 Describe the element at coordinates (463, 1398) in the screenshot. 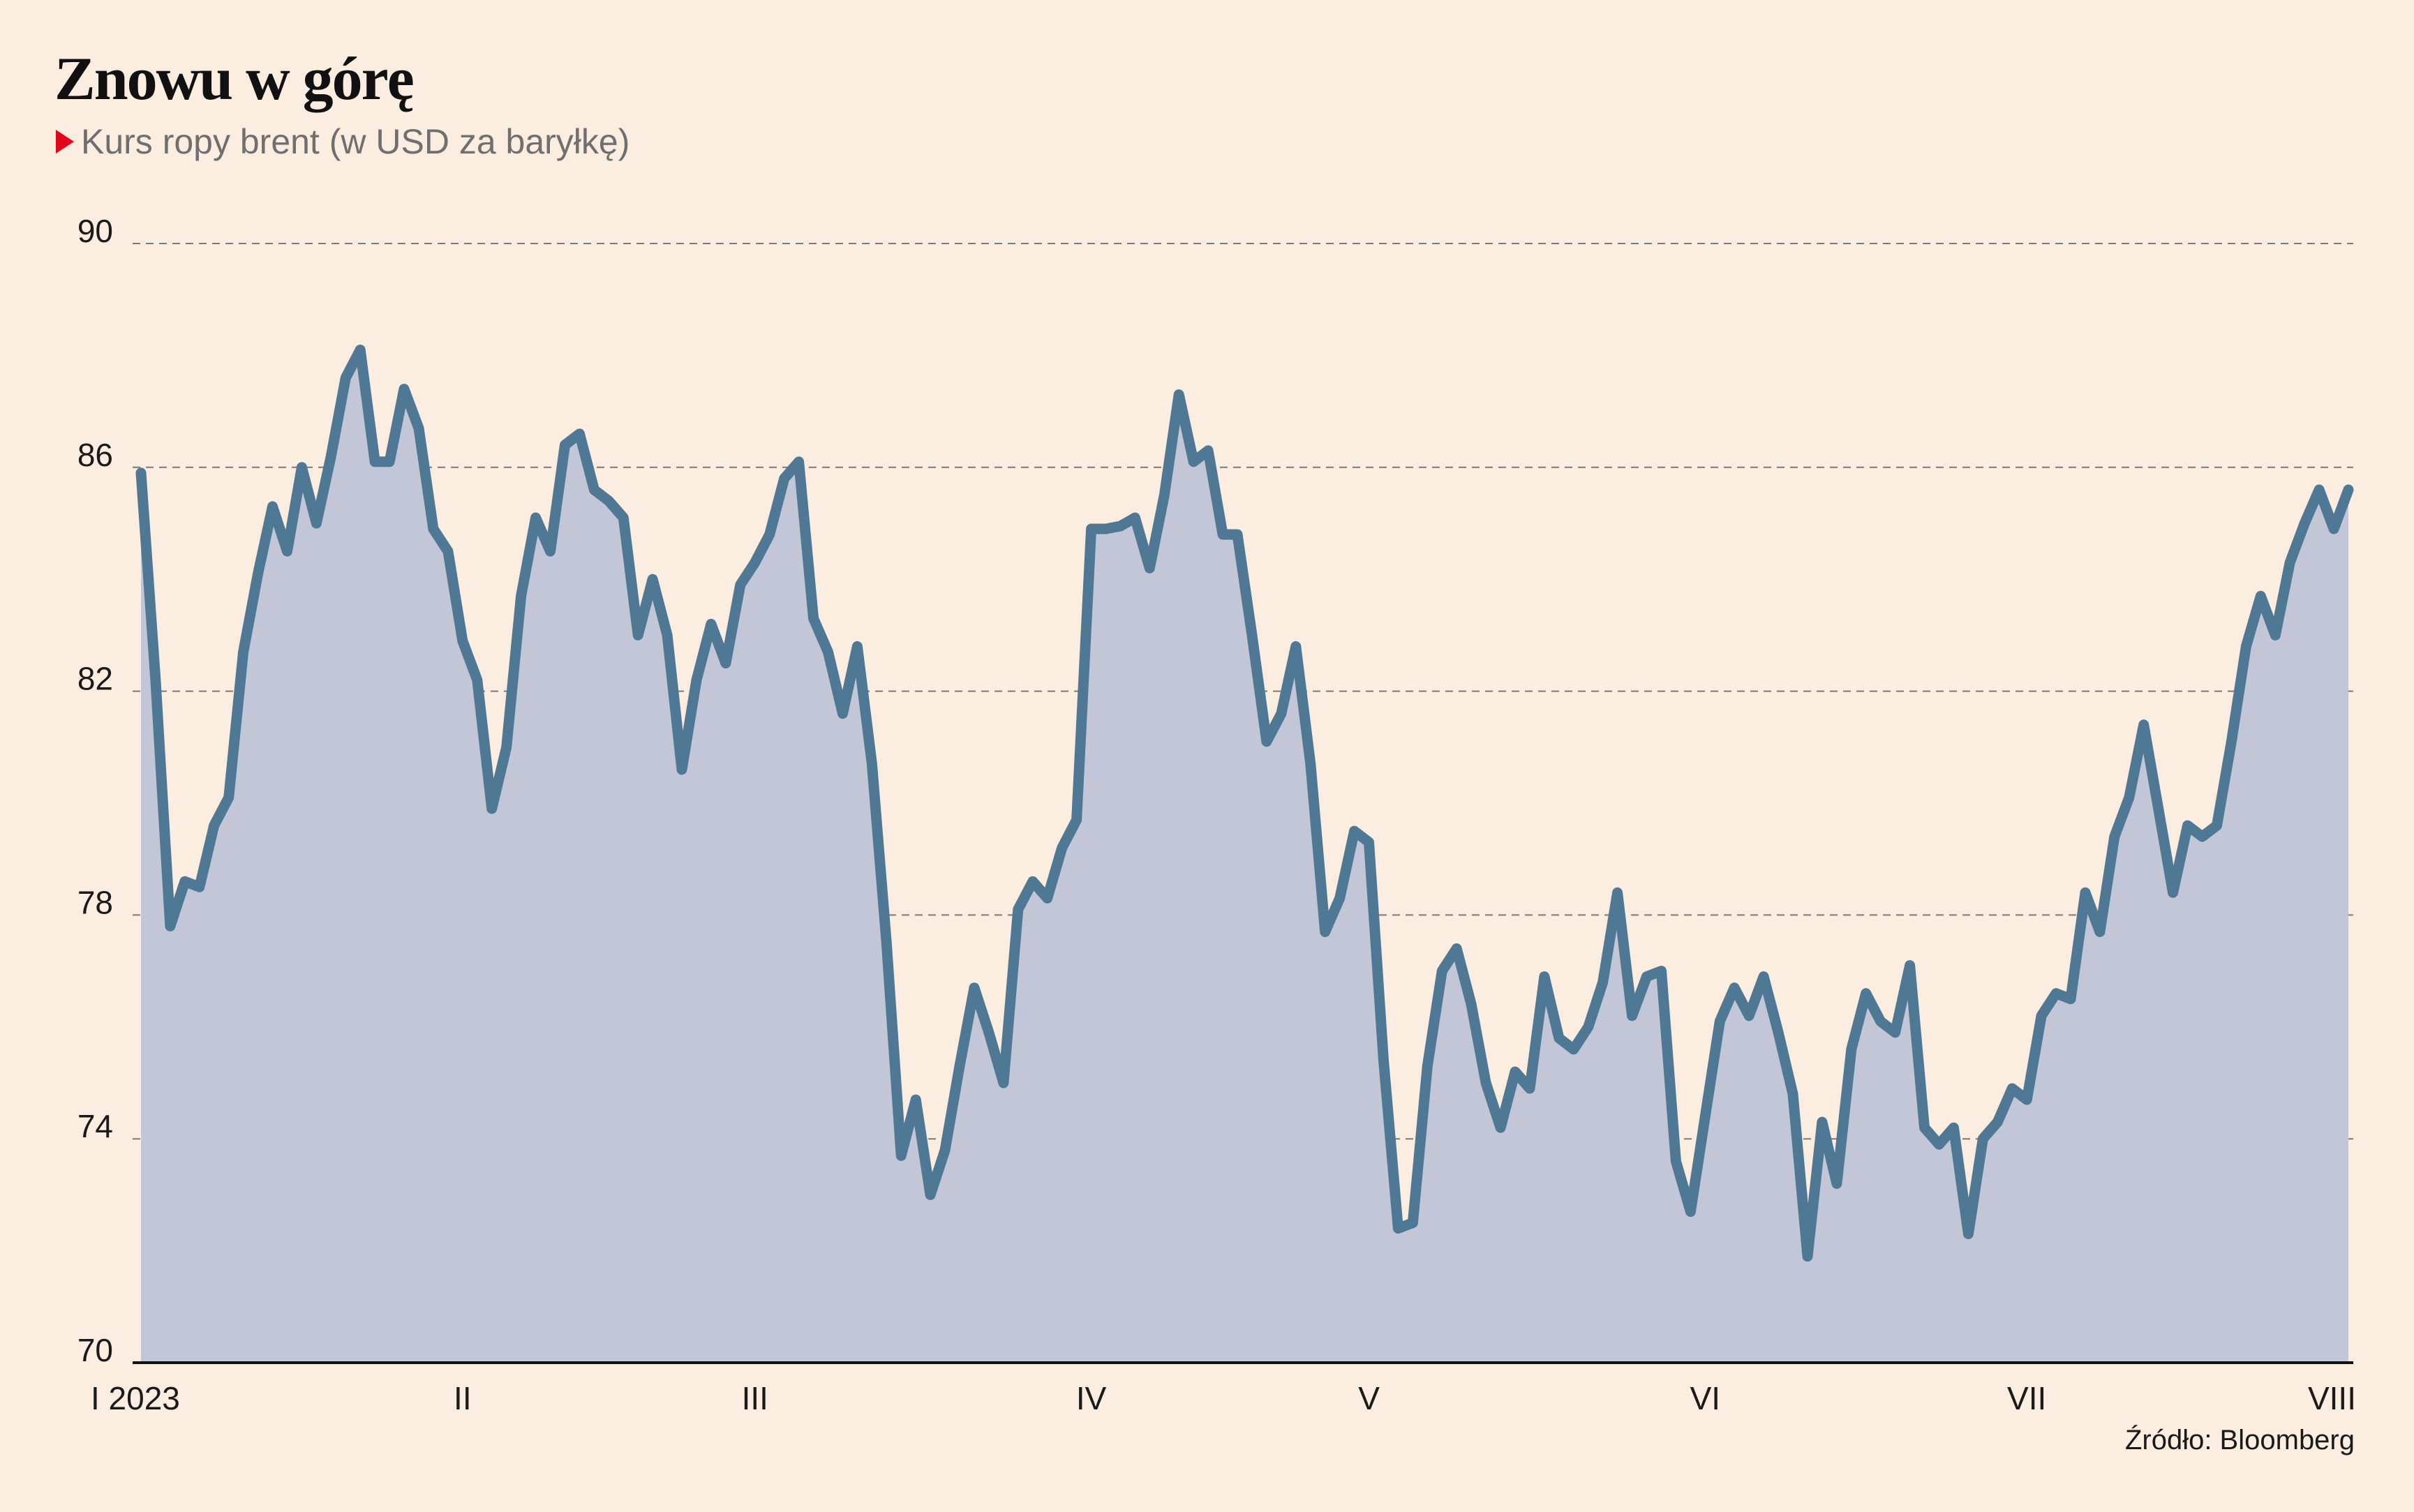

I see `x-tick-label: II` at that location.